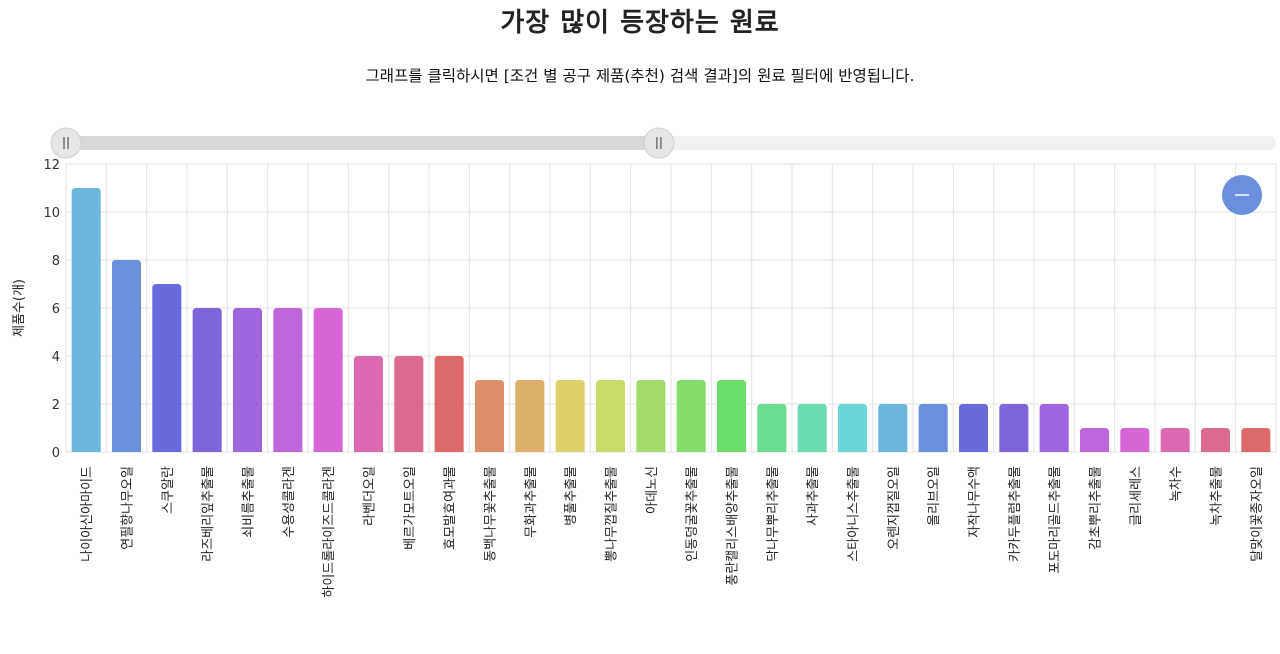  I want to click on x-tick-label: 감초뿌리추출물, so click(1096, 508).